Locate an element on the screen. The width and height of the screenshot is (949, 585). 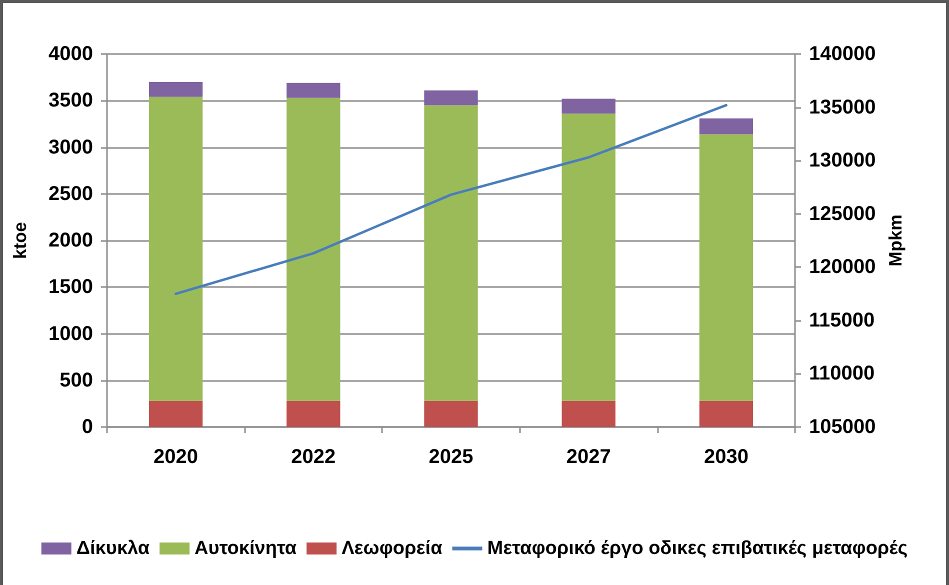
y2-tick-label: 105000 is located at coordinates (842, 427).